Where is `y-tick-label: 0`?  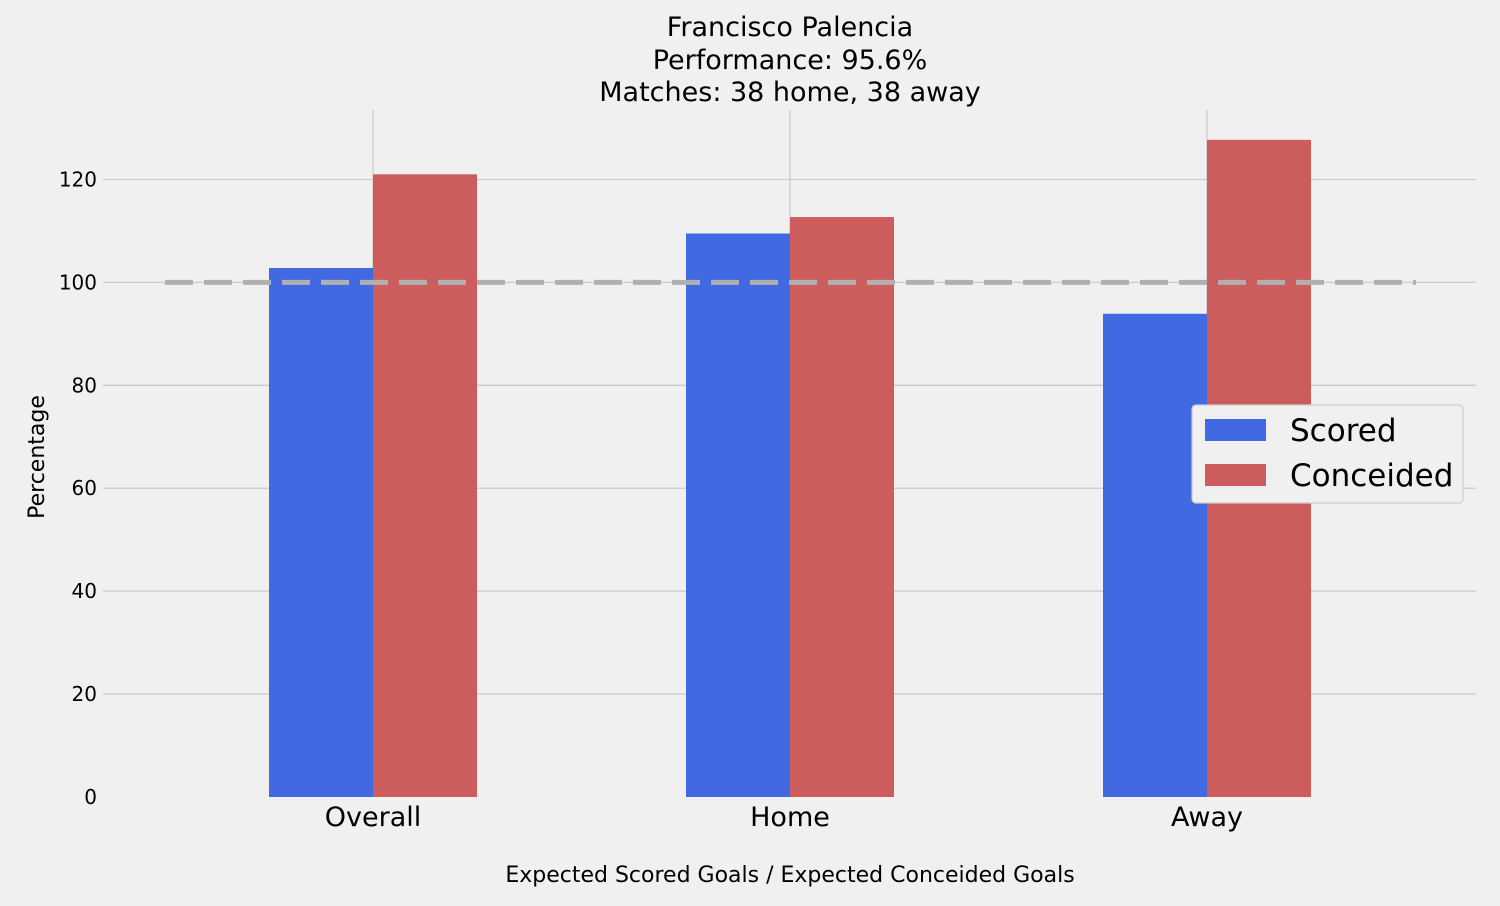 y-tick-label: 0 is located at coordinates (90, 797).